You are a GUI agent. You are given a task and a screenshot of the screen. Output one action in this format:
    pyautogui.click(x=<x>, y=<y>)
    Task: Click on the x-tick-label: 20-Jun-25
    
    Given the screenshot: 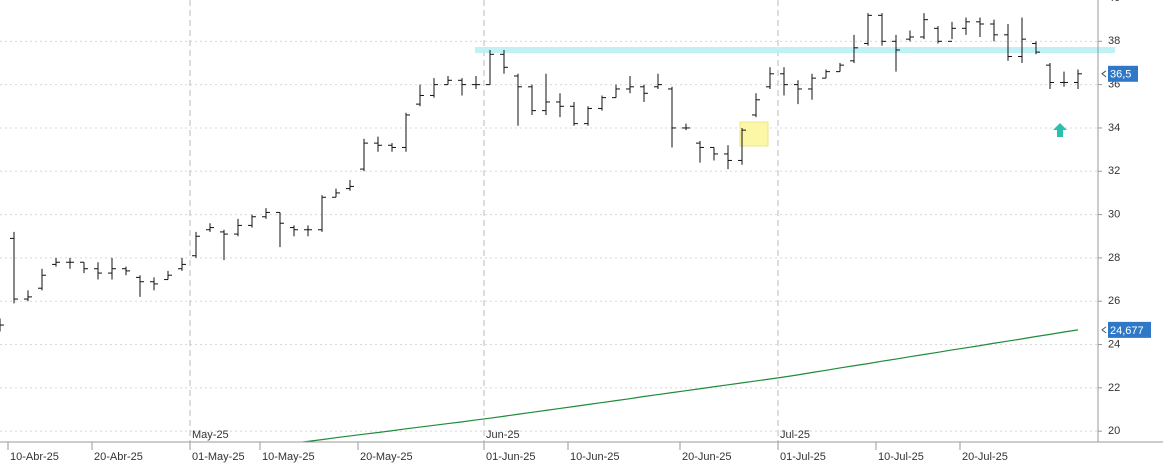 What is the action you would take?
    pyautogui.click(x=707, y=457)
    